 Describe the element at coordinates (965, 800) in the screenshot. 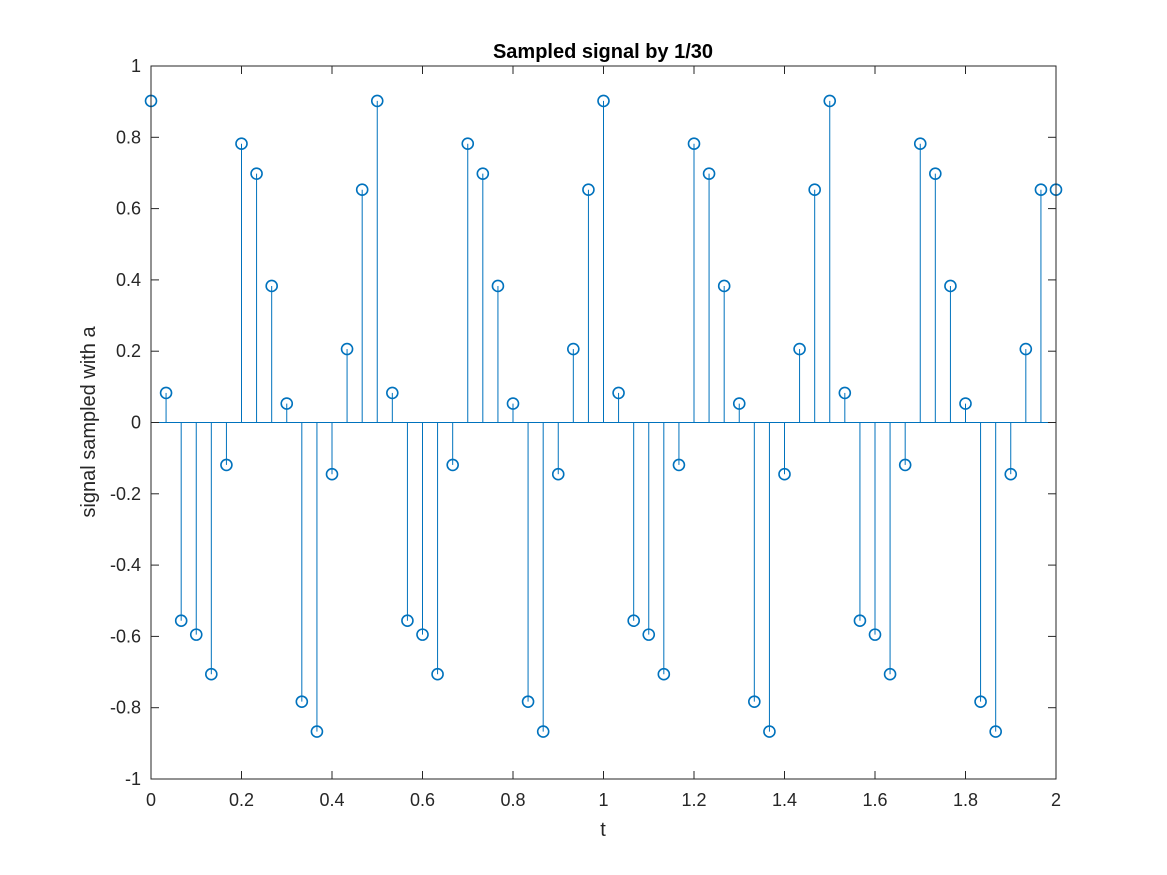

I see `x-tick-label: 1.8` at that location.